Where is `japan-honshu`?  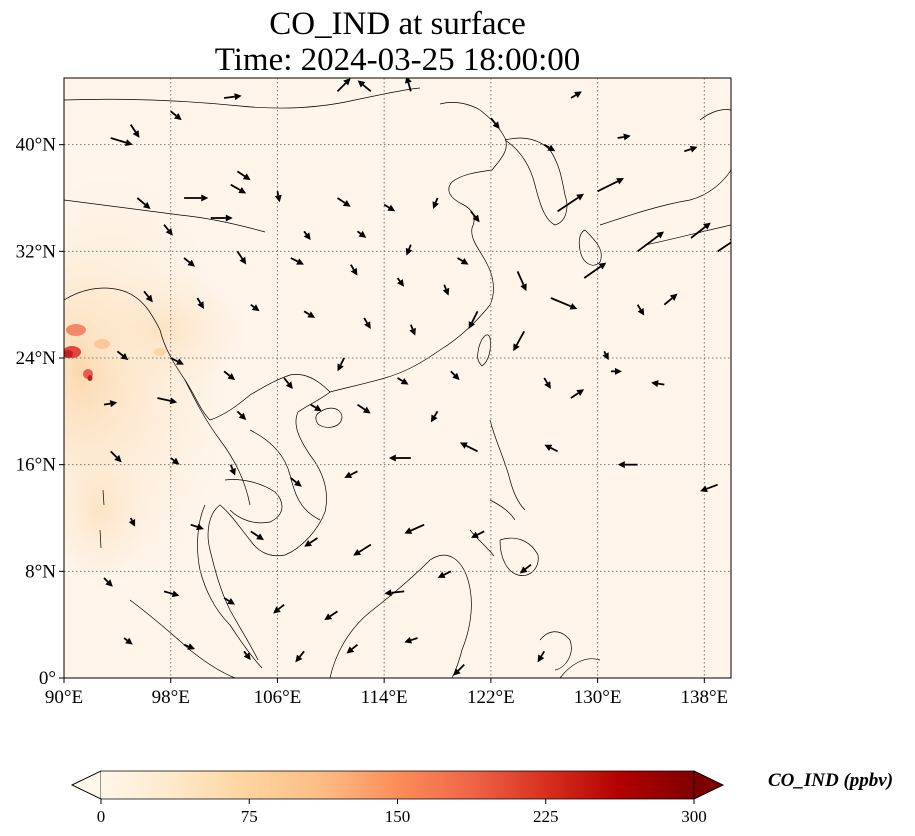
japan-honshu is located at coordinates (665, 207).